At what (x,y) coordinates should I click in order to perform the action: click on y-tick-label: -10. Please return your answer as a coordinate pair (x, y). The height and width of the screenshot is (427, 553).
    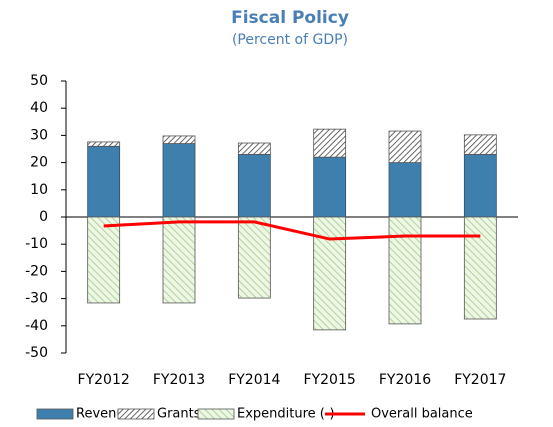
    Looking at the image, I should click on (36, 244).